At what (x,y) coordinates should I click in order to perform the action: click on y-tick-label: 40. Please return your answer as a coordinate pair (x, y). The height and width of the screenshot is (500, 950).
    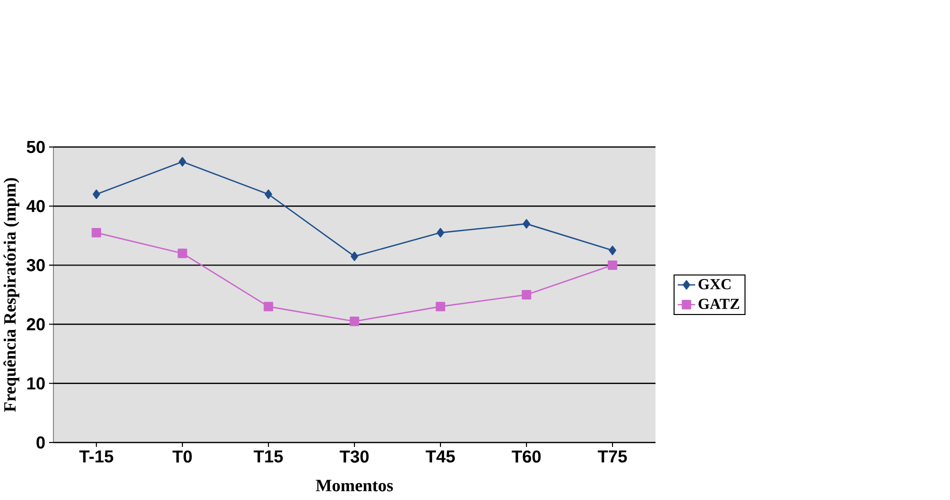
    Looking at the image, I should click on (35, 206).